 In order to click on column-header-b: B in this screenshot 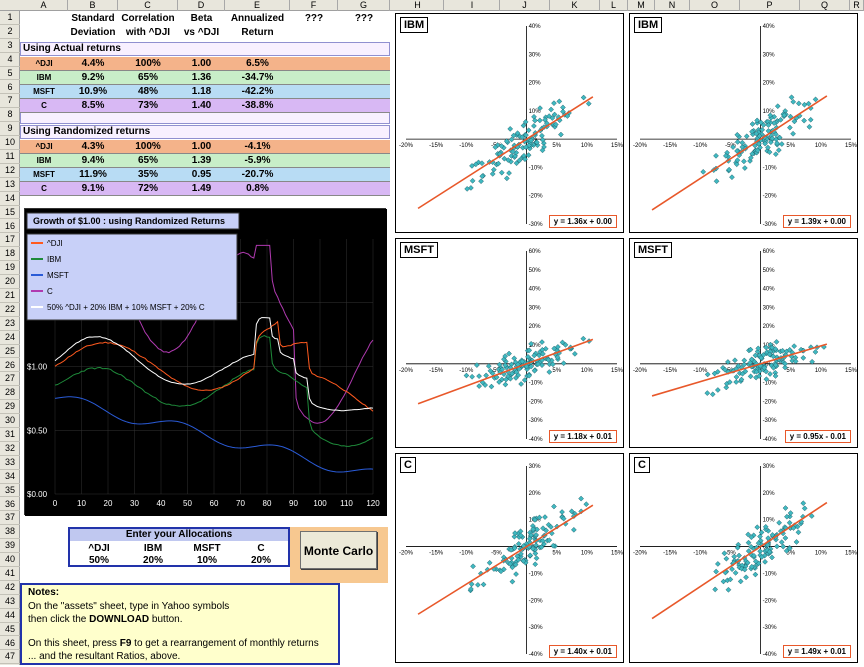, I will do `click(93, 5)`.